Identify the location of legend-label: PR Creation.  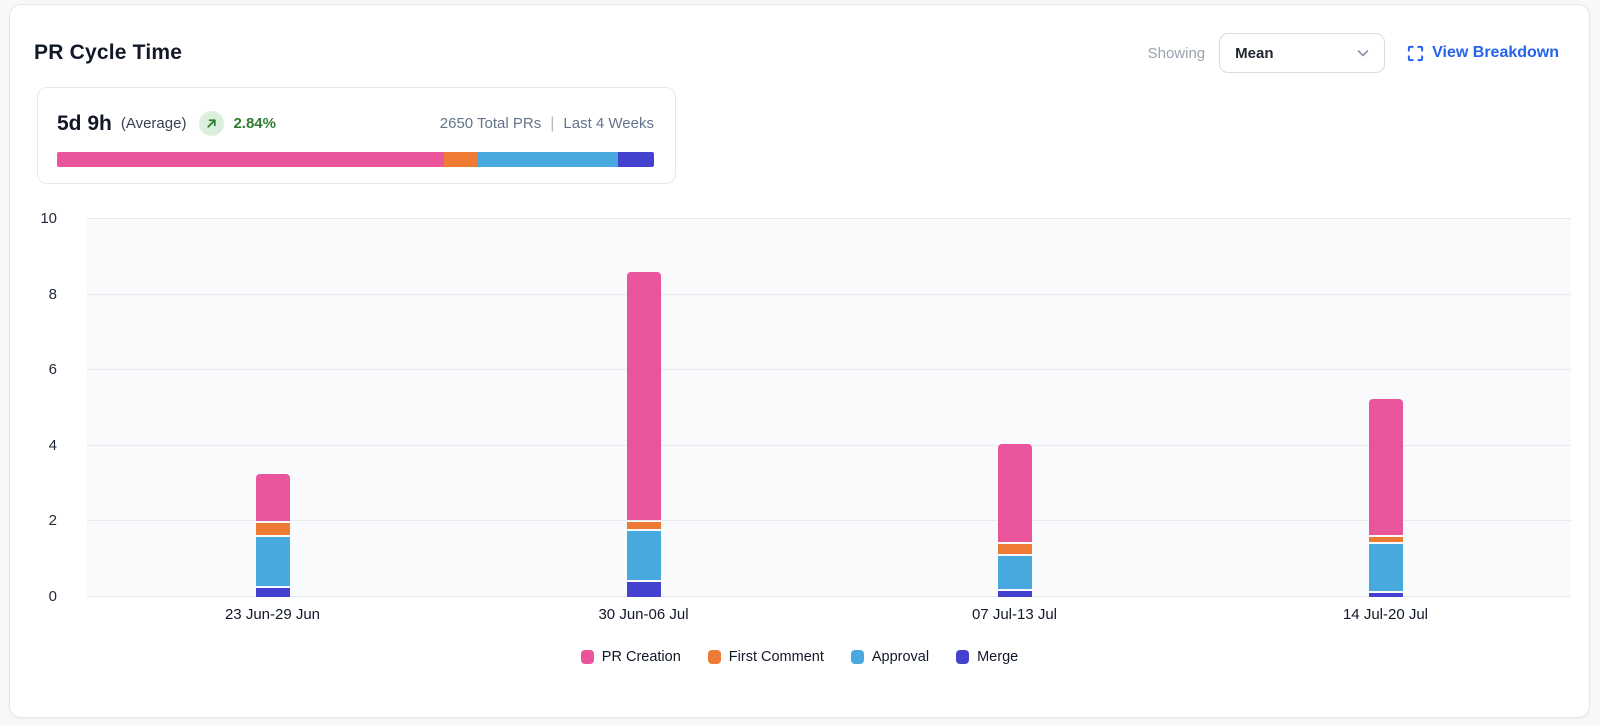
(641, 657).